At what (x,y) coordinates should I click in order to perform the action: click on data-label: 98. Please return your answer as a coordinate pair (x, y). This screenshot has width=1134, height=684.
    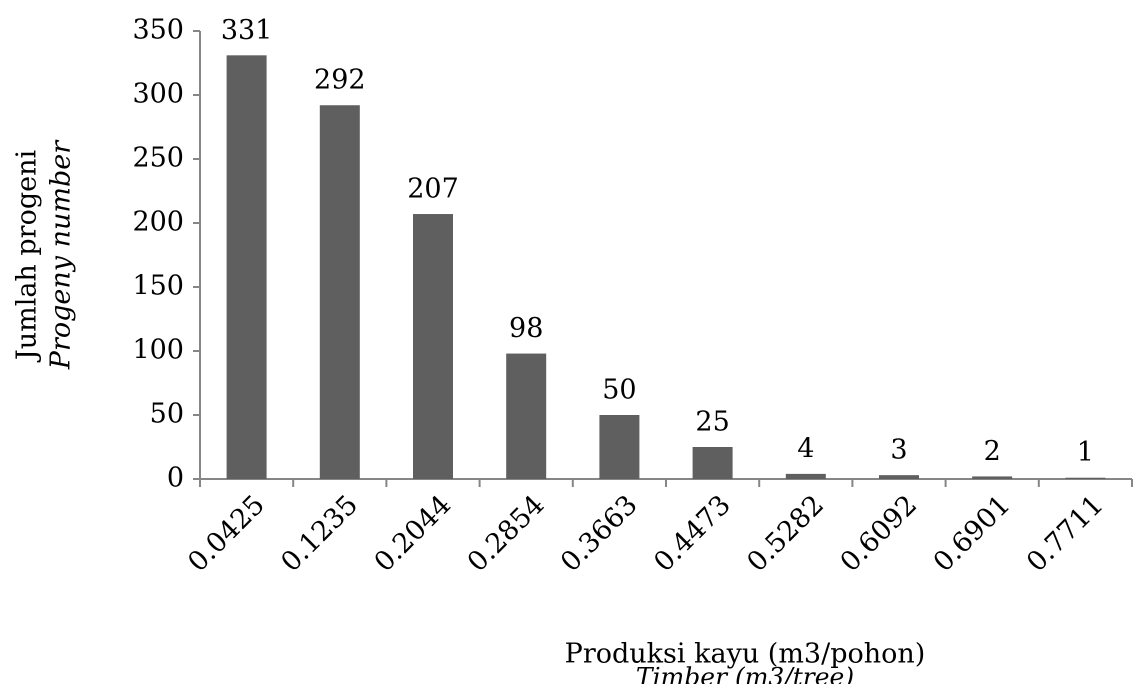
    Looking at the image, I should click on (526, 328).